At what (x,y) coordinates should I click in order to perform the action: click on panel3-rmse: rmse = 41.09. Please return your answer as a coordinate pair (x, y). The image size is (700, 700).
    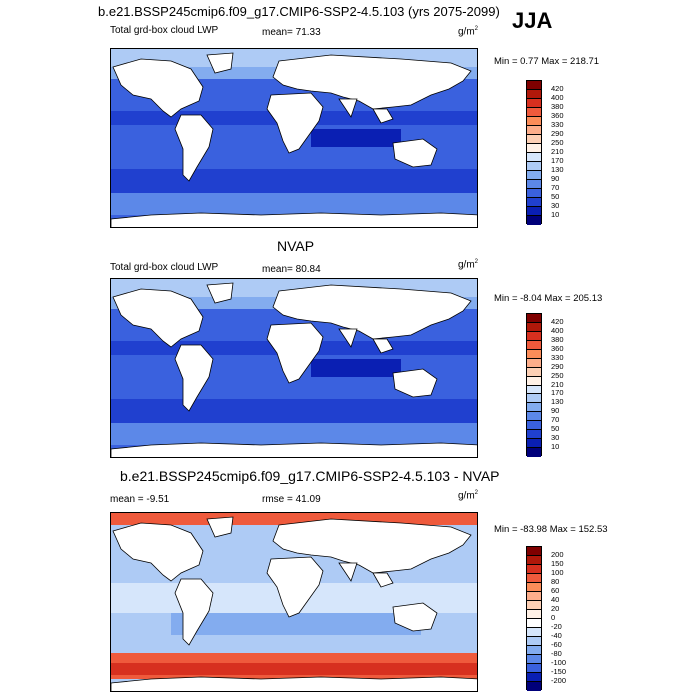
    Looking at the image, I should click on (291, 499).